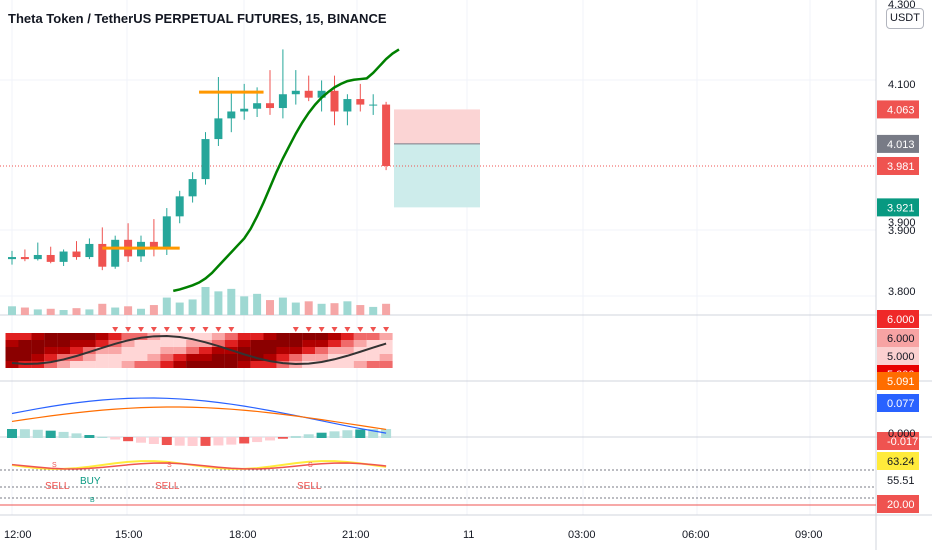 This screenshot has height=550, width=932. Describe the element at coordinates (199, 421) in the screenshot. I see `macd-pane` at that location.